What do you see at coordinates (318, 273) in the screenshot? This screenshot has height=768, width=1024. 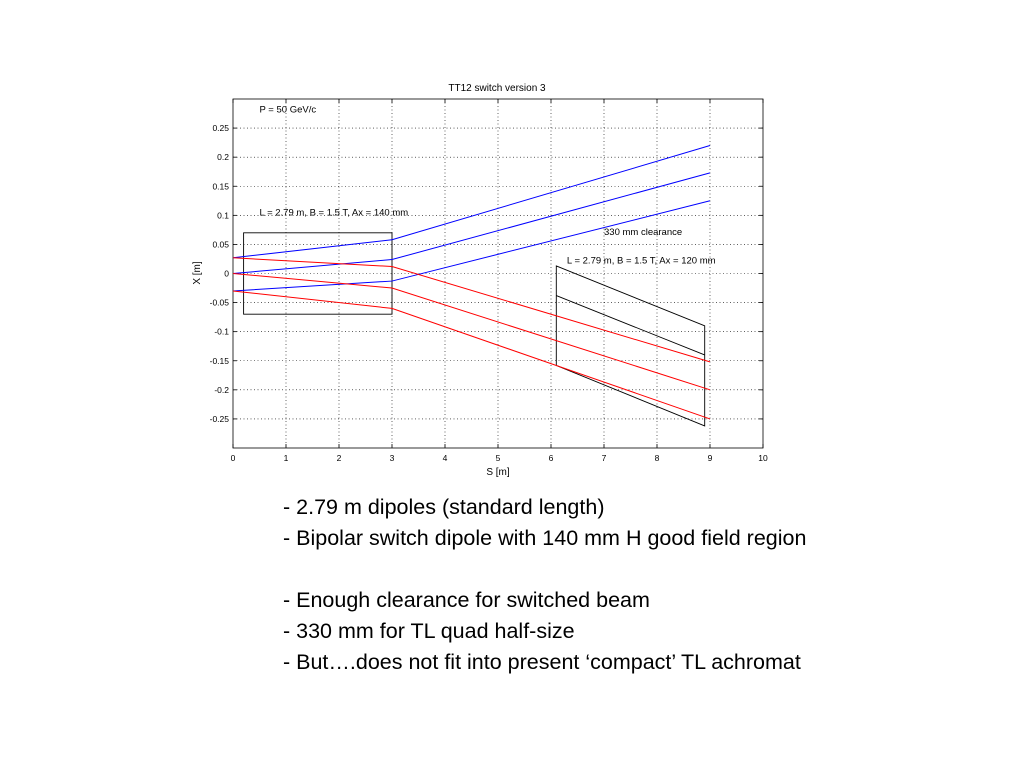 I see `switch-dipole-box` at bounding box center [318, 273].